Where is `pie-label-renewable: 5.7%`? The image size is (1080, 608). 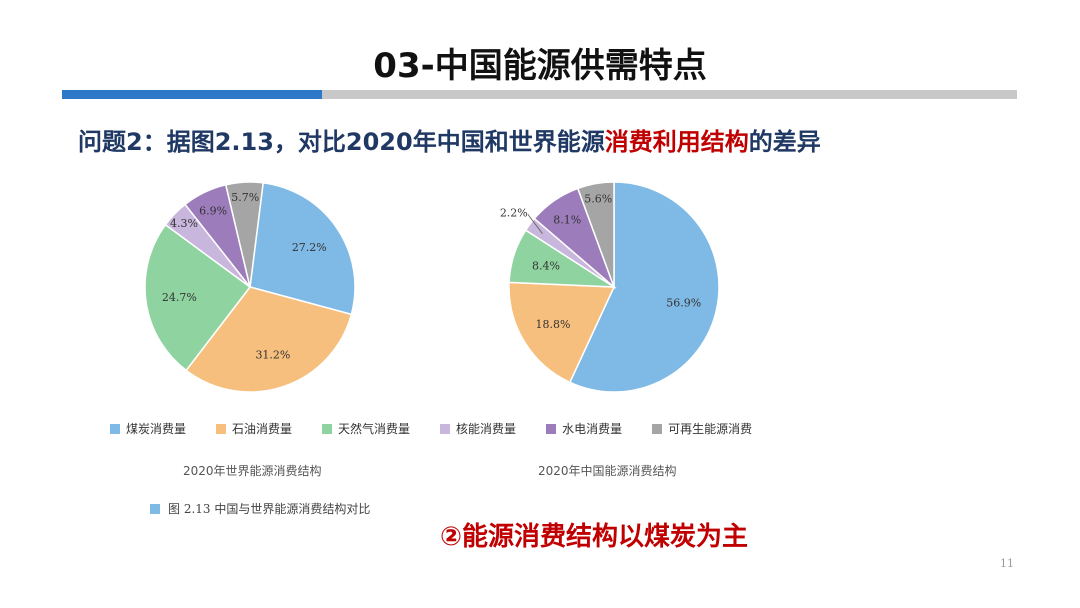
pie-label-renewable: 5.7% is located at coordinates (245, 197).